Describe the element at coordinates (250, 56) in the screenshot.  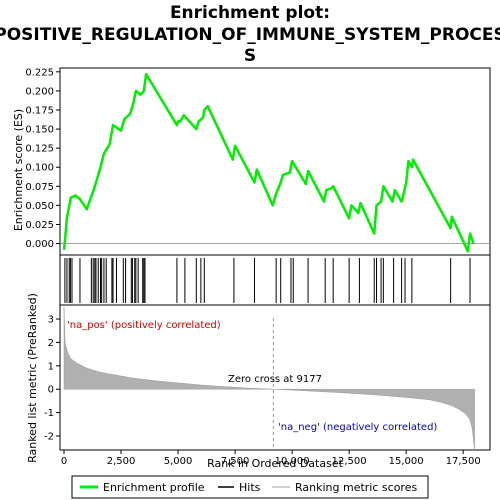
I see `chart-title-line-3: S` at that location.